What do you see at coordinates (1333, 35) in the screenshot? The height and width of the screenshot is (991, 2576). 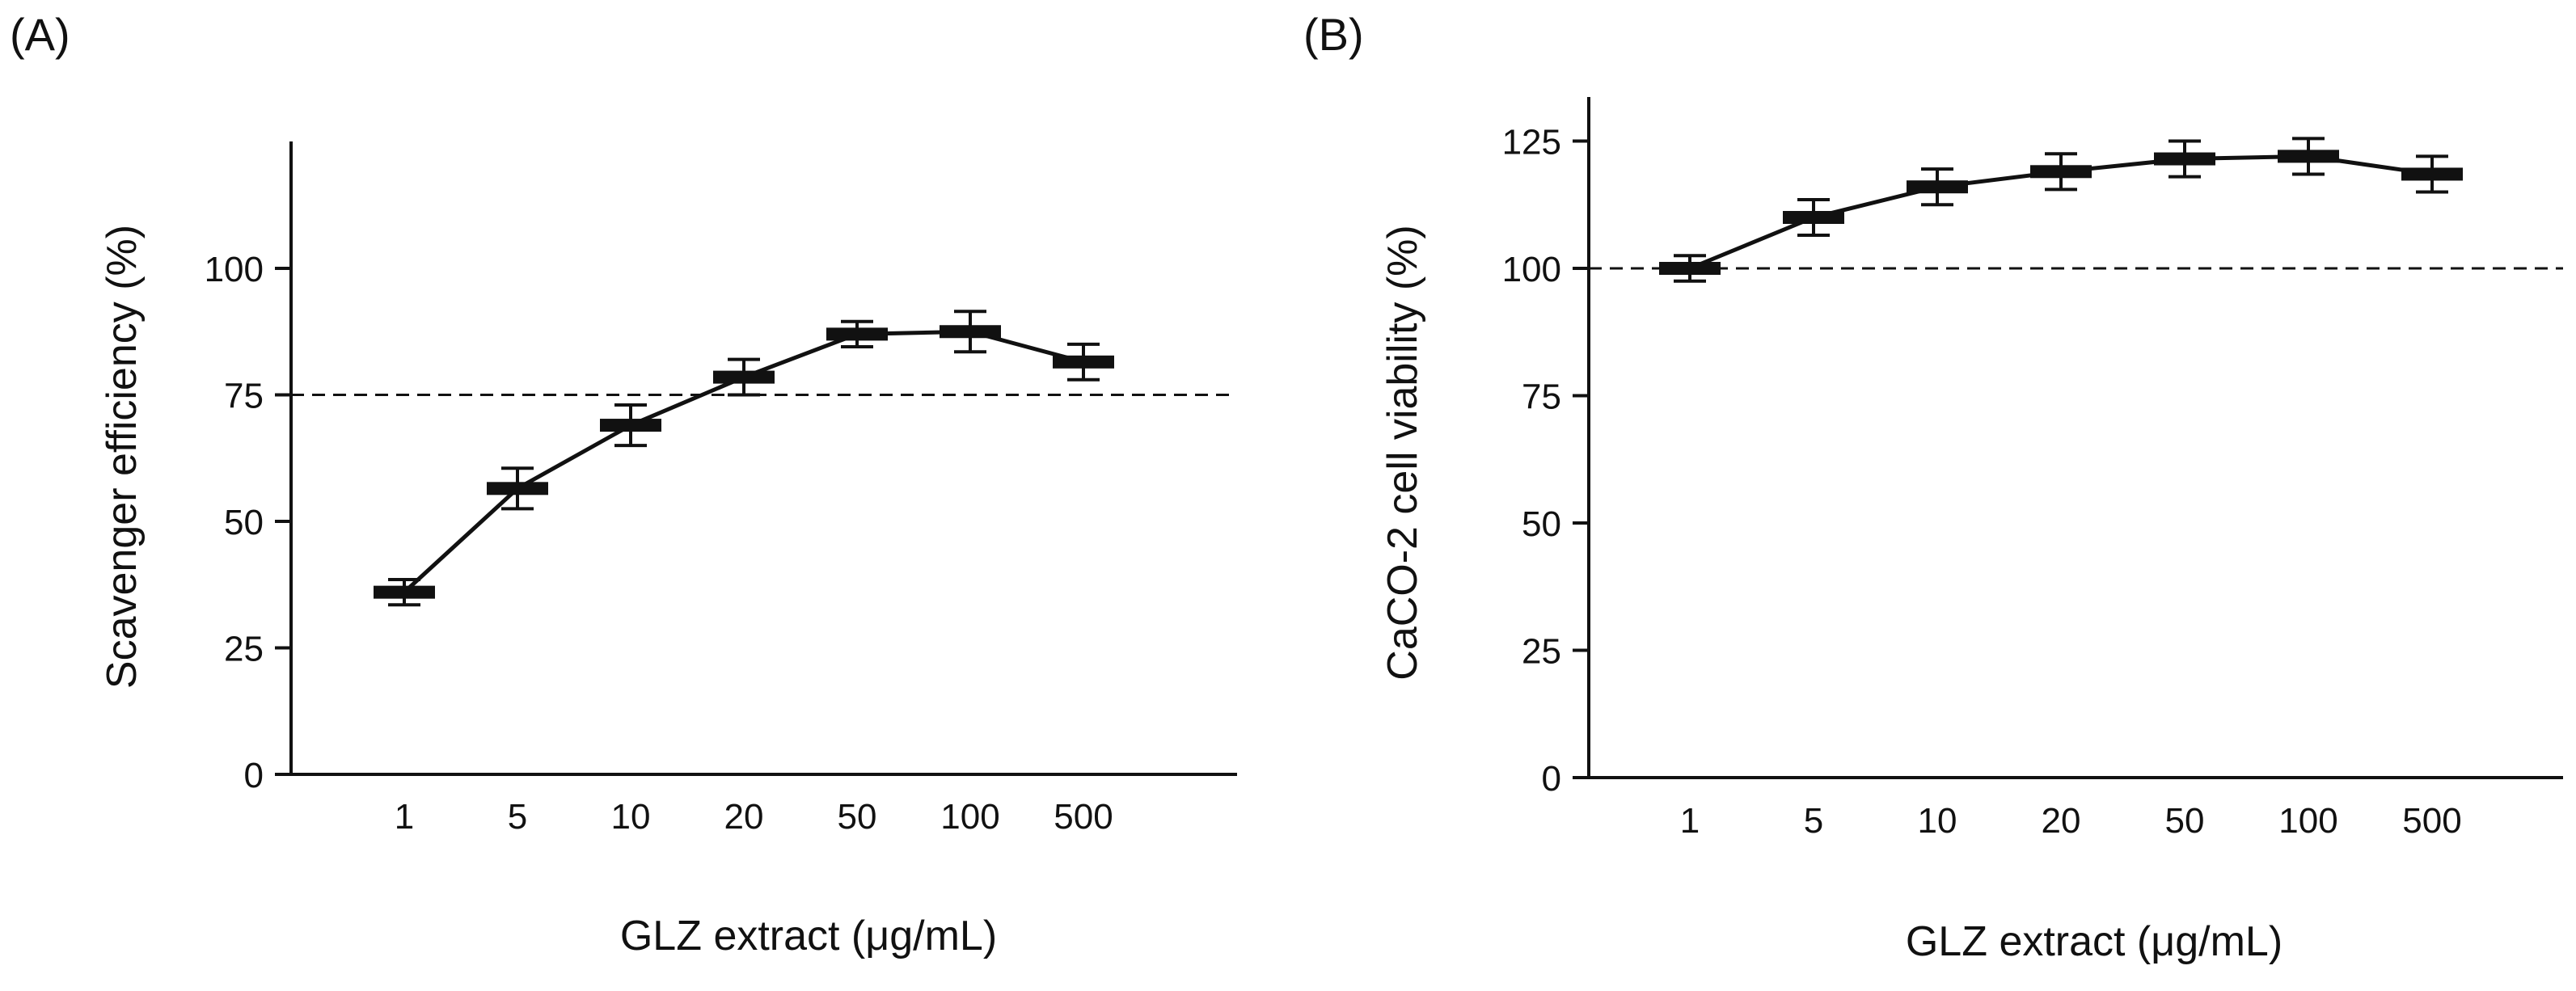 I see `panel-label: (B)` at bounding box center [1333, 35].